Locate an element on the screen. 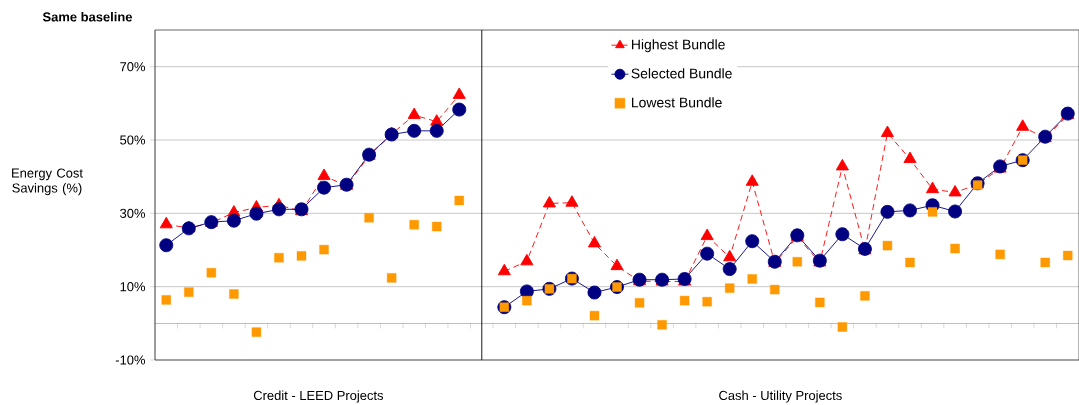 The image size is (1079, 405). y-tick-label: 30% is located at coordinates (133, 213).